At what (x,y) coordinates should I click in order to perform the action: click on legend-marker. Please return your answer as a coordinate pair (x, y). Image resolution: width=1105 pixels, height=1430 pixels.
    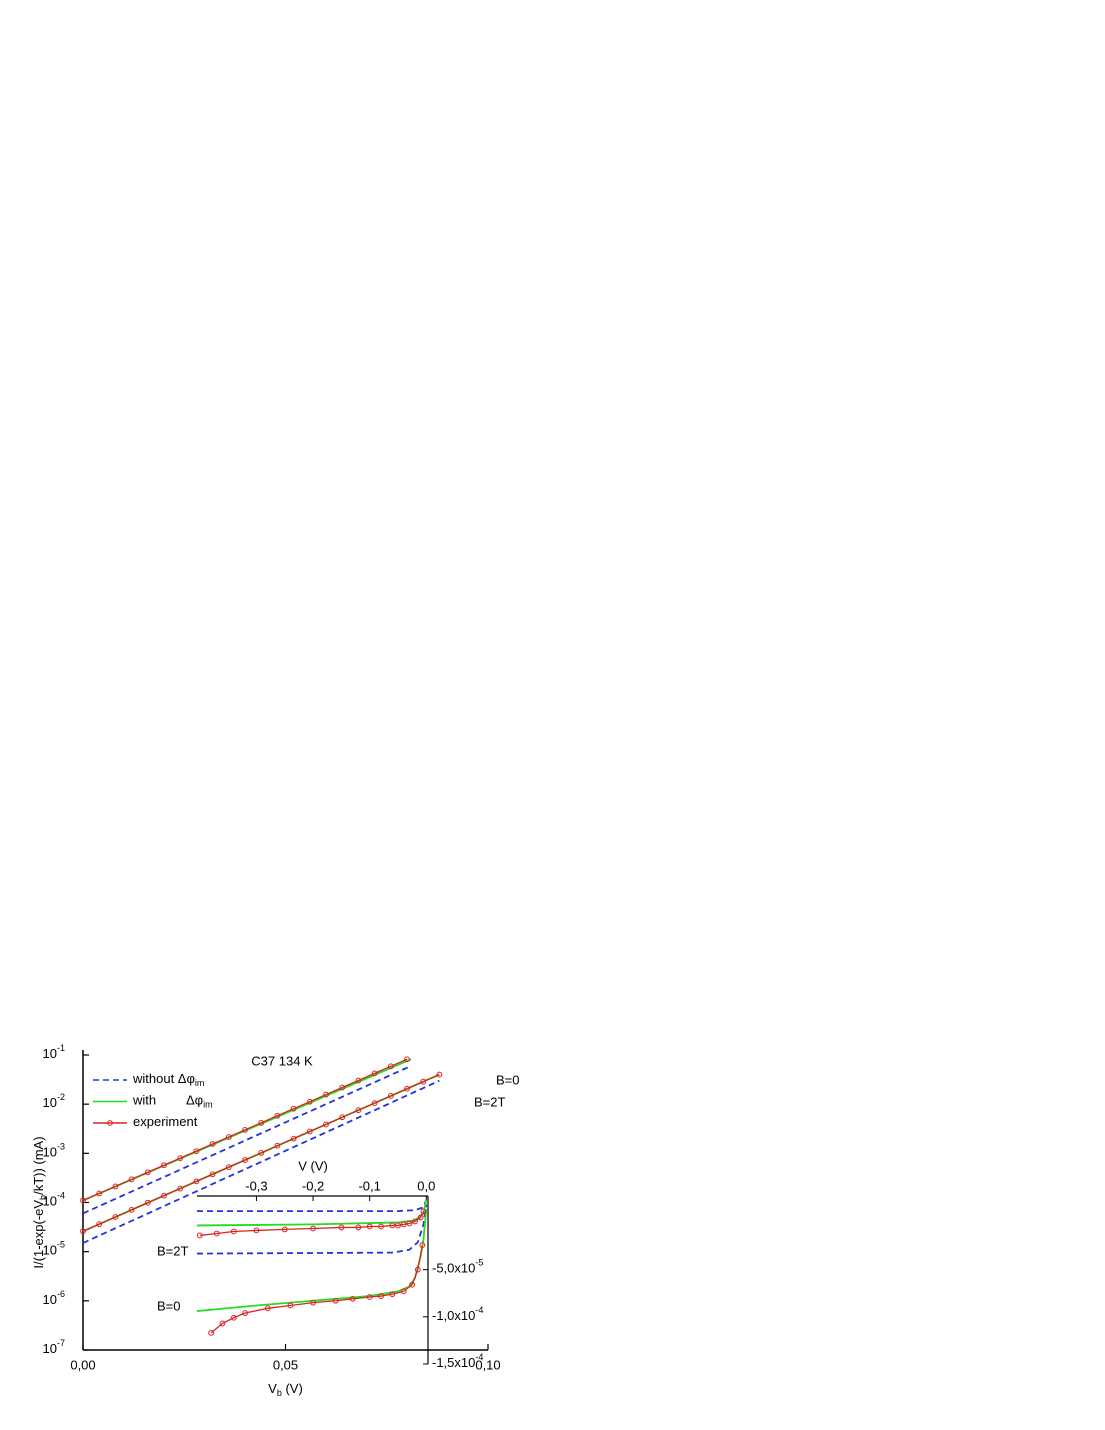
    Looking at the image, I should click on (110, 1123).